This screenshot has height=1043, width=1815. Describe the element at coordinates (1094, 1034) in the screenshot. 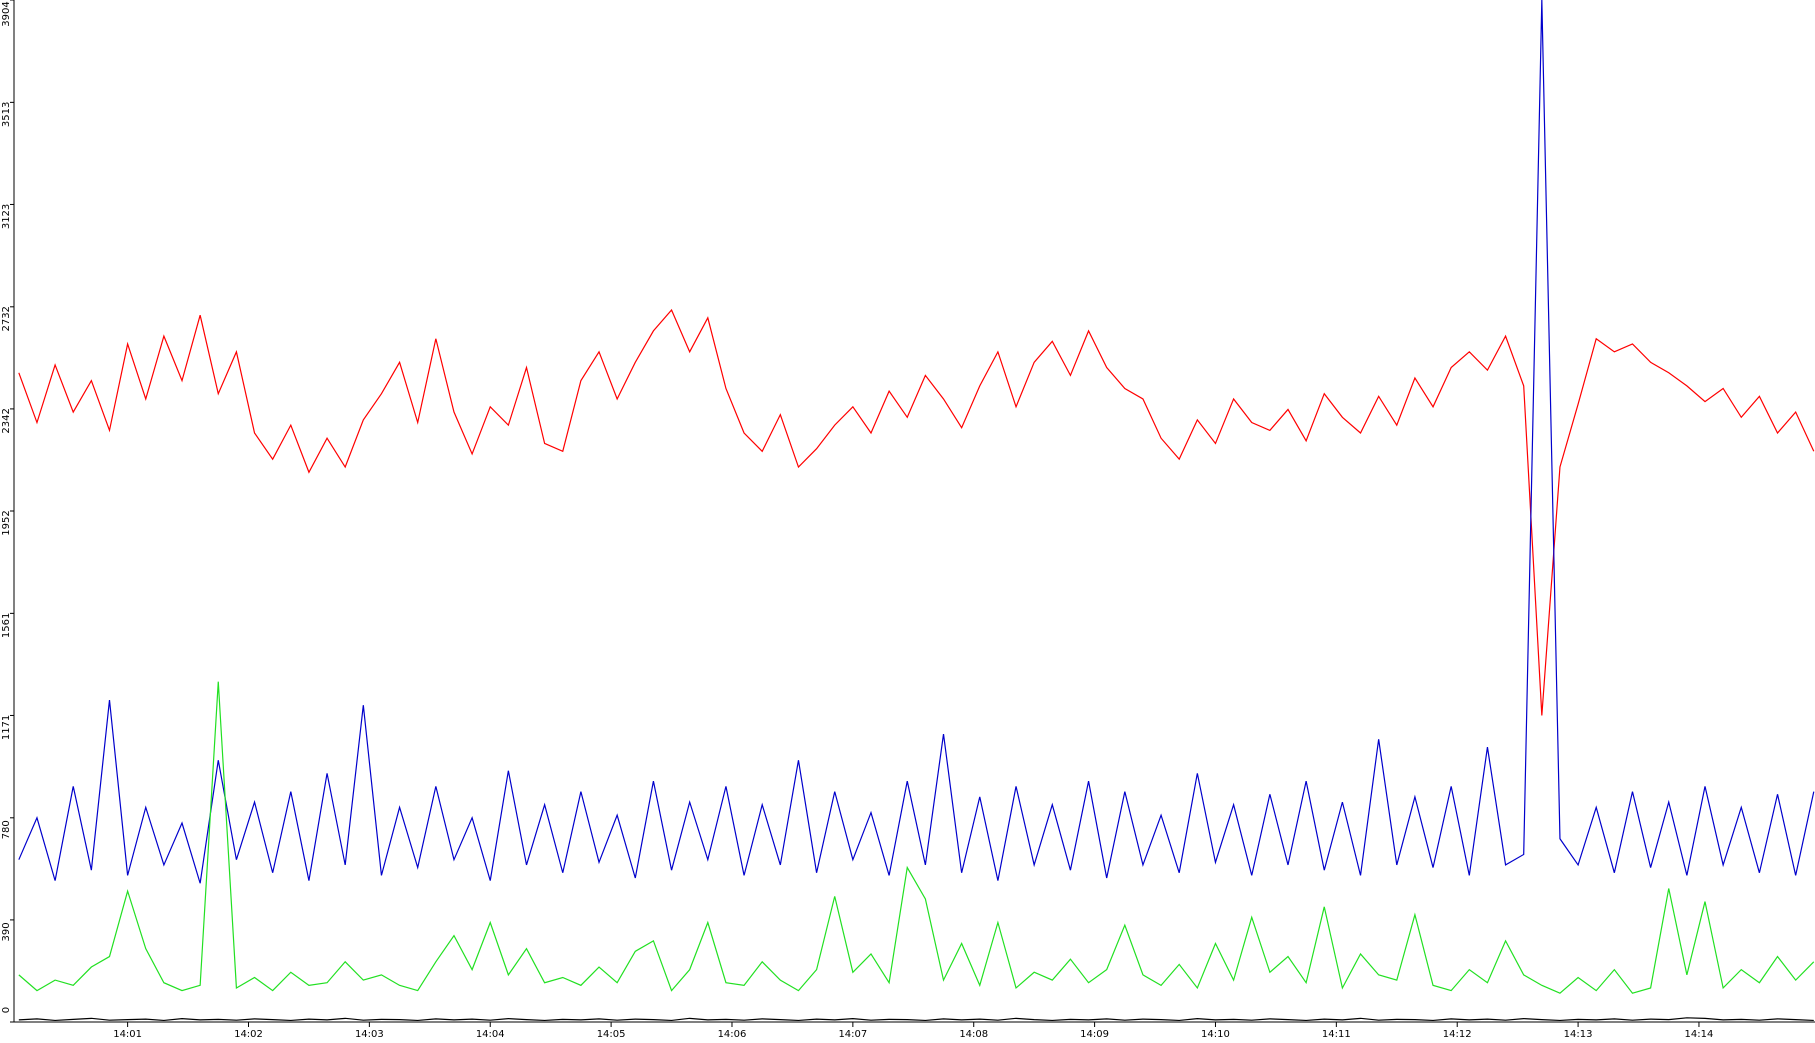

I see `x-tick-label: 14:09` at that location.